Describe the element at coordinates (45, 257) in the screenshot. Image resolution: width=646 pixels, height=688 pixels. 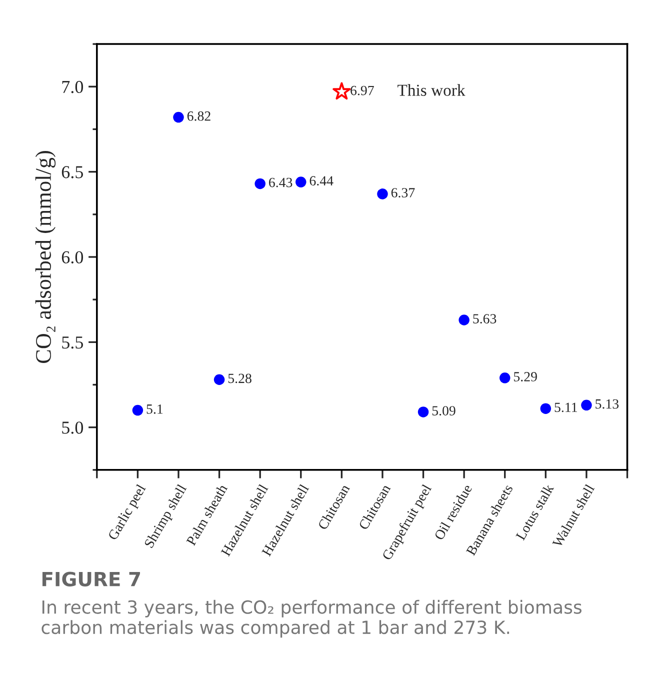
I see `y-axis-title: CO₂ adsorbed (mmol/g)` at that location.